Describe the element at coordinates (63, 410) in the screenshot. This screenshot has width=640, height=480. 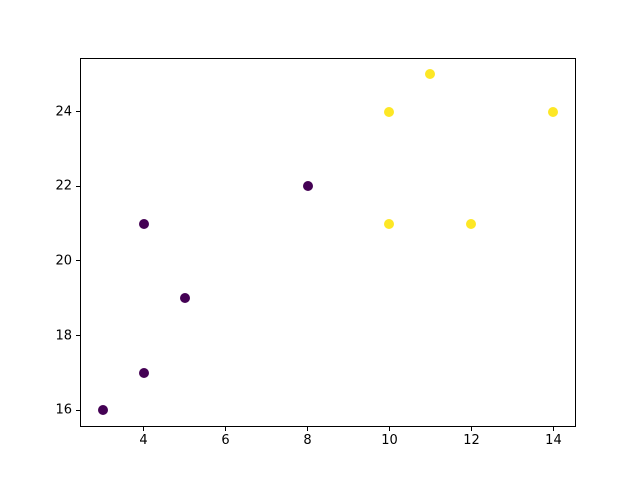
I see `y-axis-tick-label: 16` at that location.